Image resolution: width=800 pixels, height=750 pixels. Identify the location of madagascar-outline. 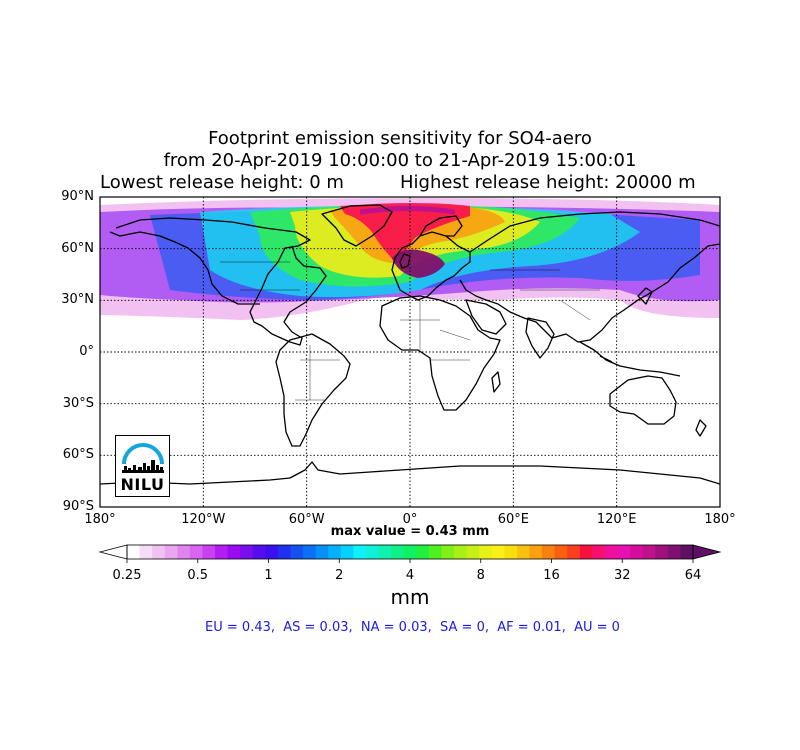
(496, 382).